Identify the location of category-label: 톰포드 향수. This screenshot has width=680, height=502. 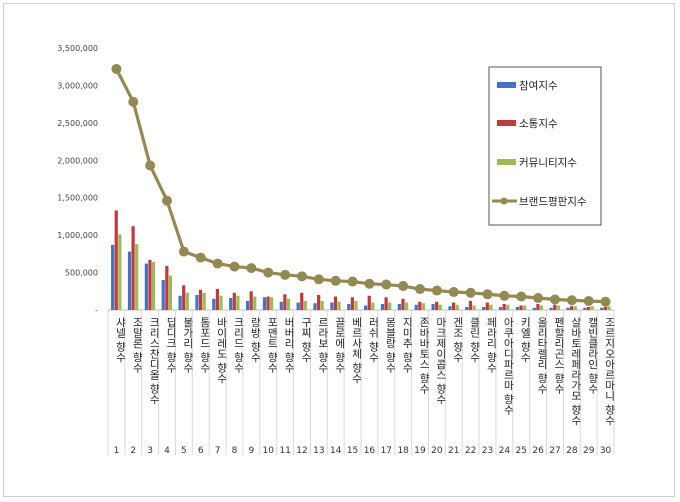
(205, 345).